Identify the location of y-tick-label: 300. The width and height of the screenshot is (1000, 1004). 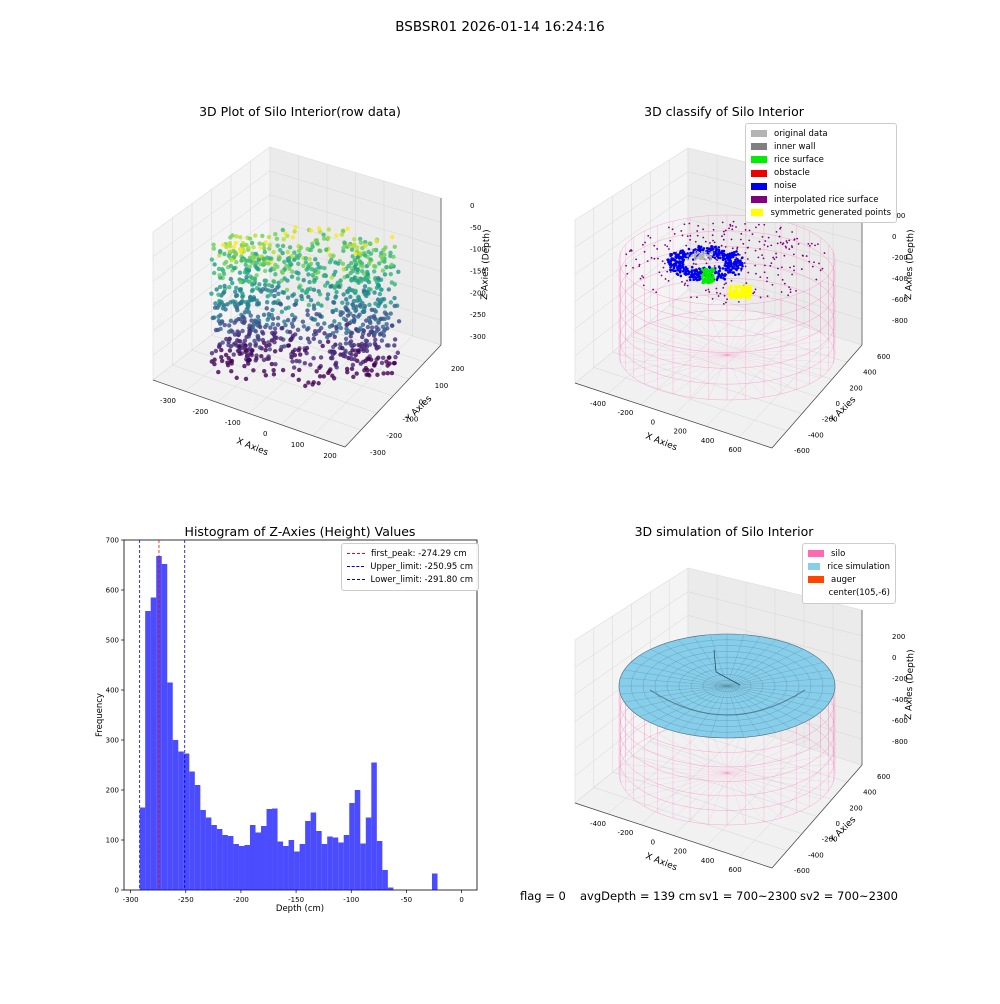
(112, 741).